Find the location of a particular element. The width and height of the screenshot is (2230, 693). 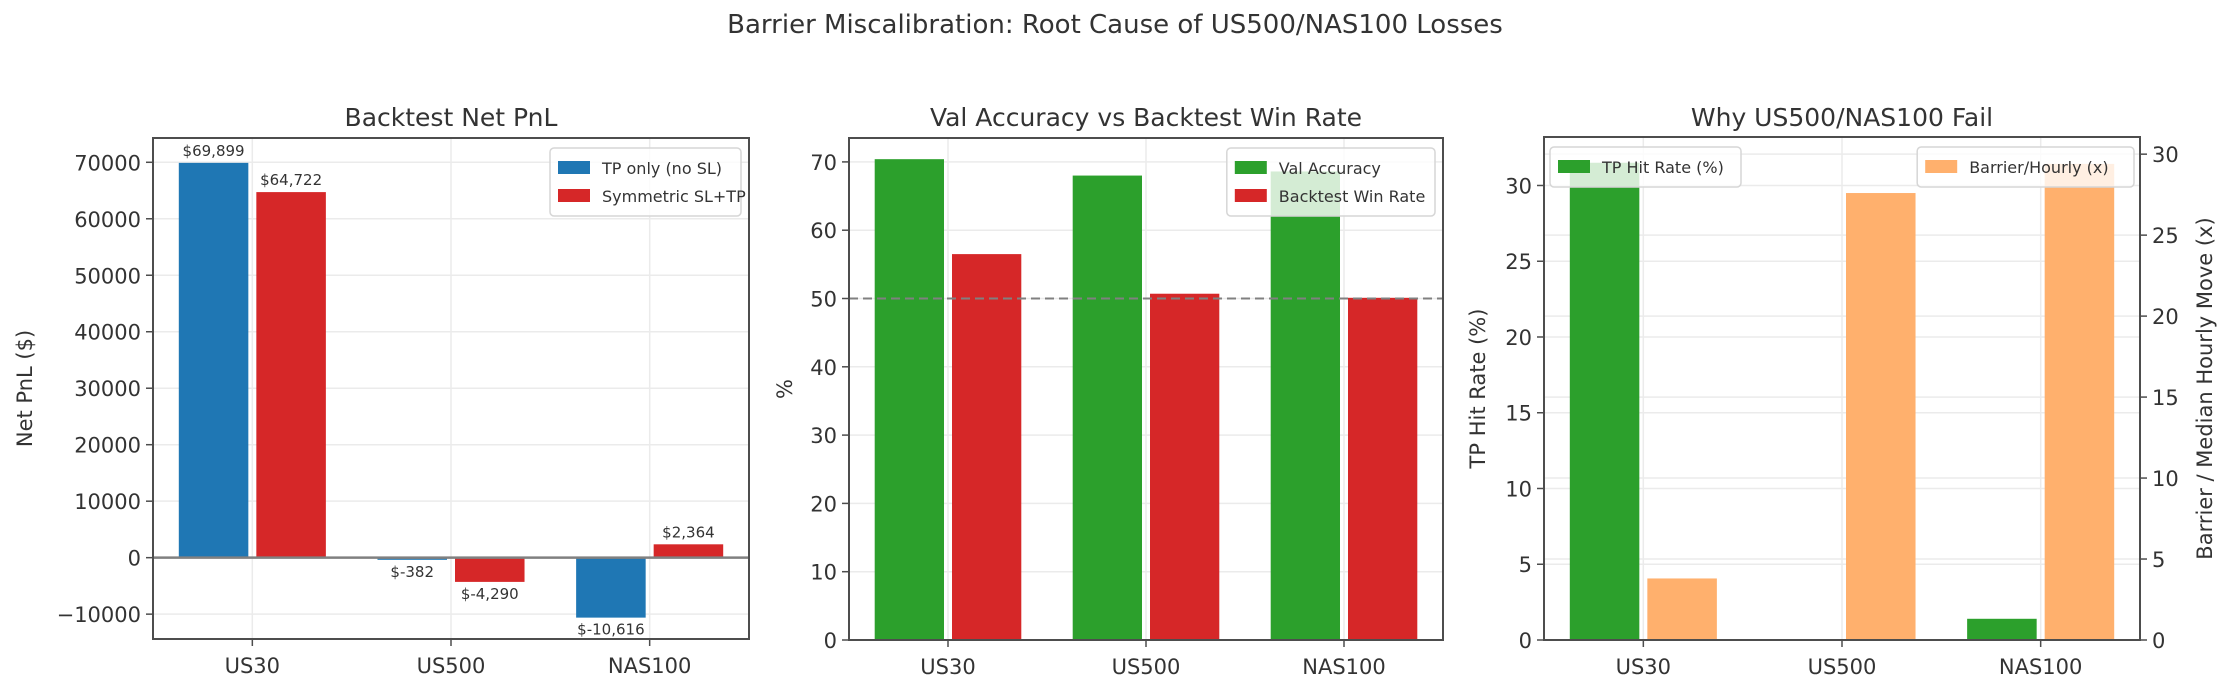

y-tick-label: 70000 is located at coordinates (107, 163).